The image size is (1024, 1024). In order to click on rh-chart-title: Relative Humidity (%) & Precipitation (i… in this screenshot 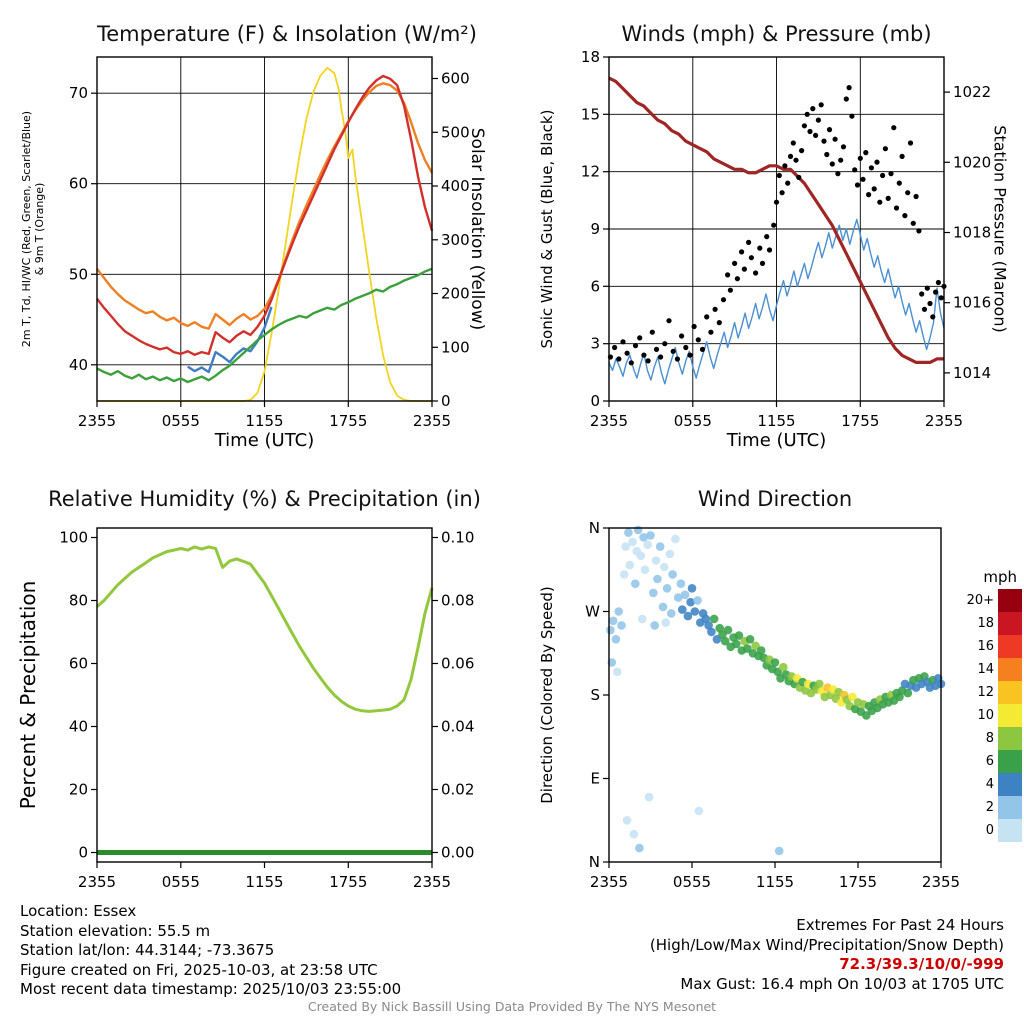, I will do `click(264, 499)`.